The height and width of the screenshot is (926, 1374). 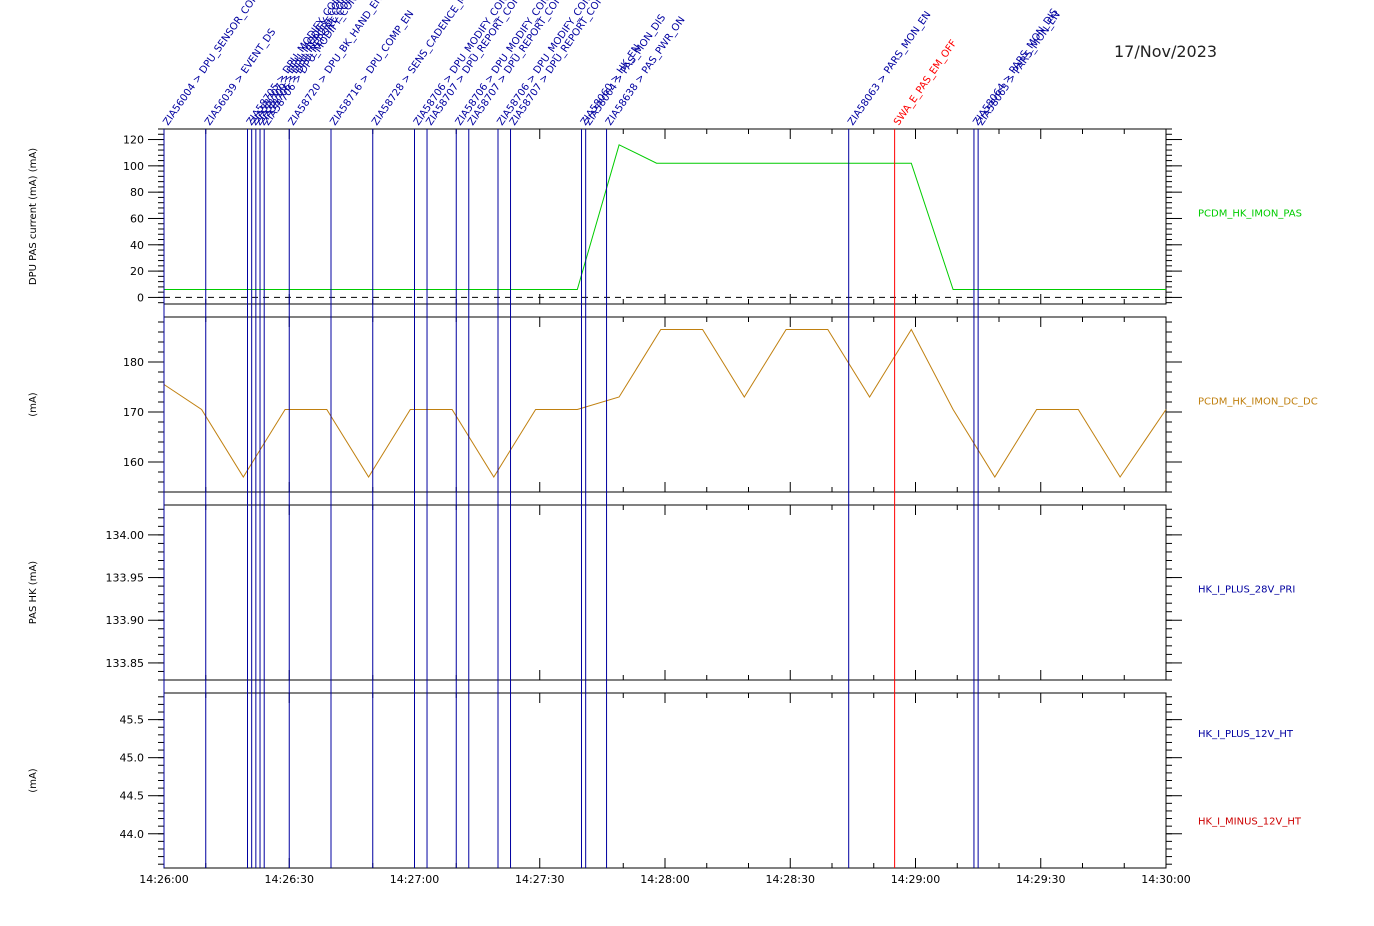 I want to click on event-marker: ZIA58064 > PARS_MON_DIS, so click(x=1016, y=437).